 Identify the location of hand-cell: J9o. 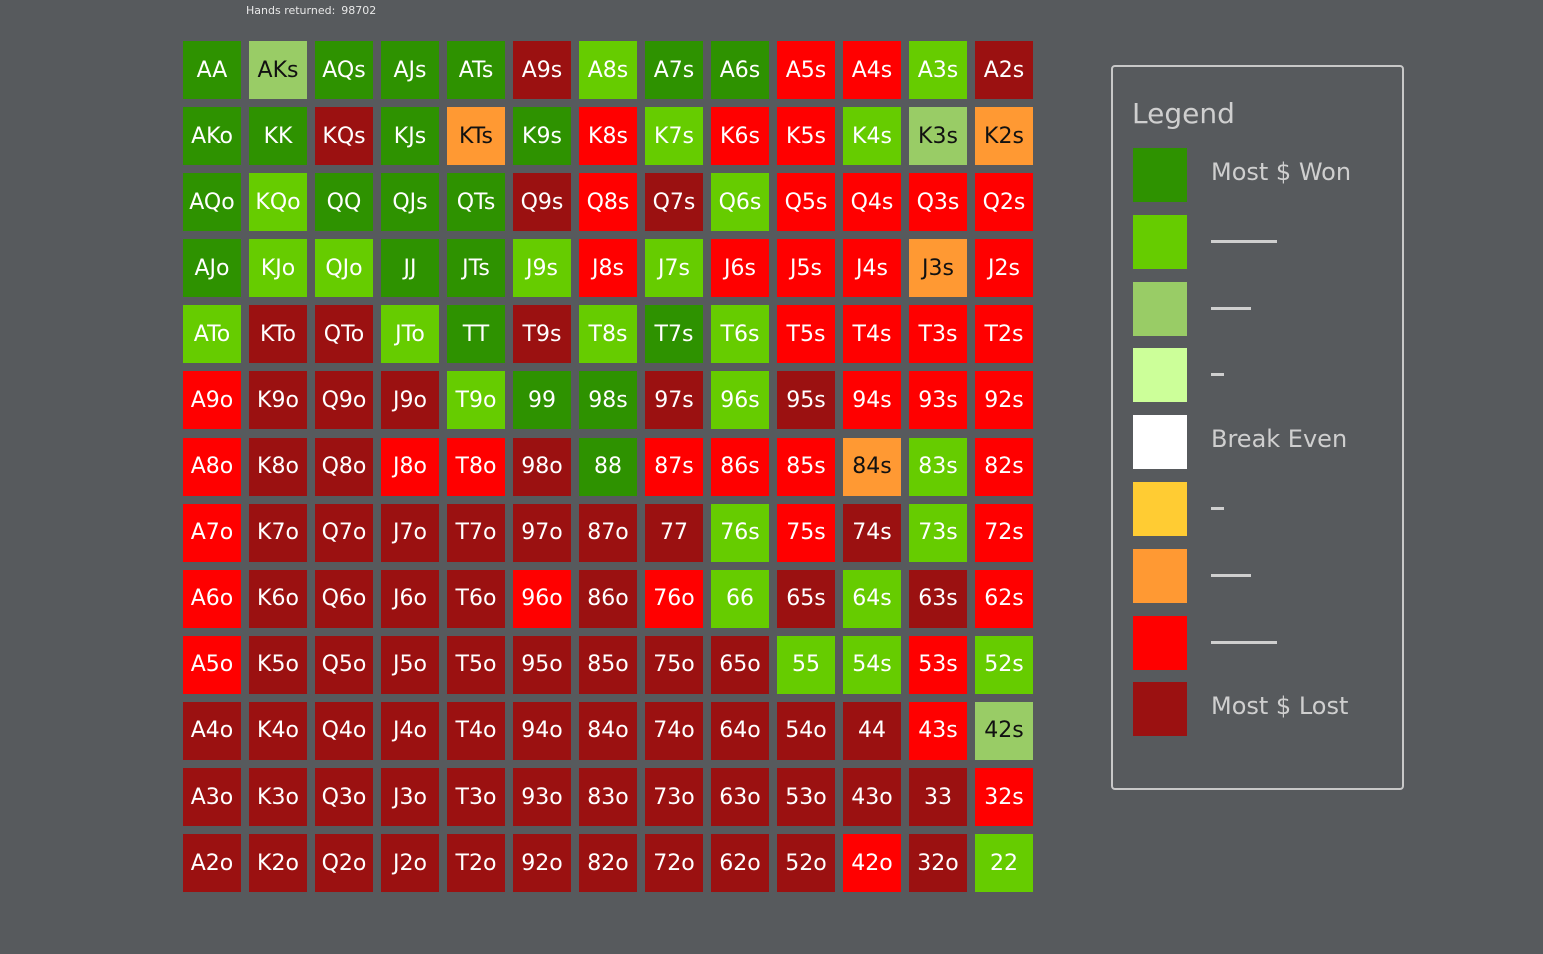
(410, 400).